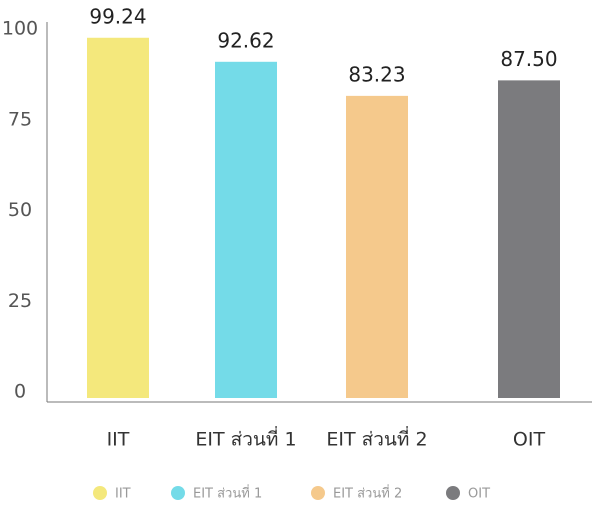  What do you see at coordinates (20, 29) in the screenshot?
I see `y-tick-label: 100` at bounding box center [20, 29].